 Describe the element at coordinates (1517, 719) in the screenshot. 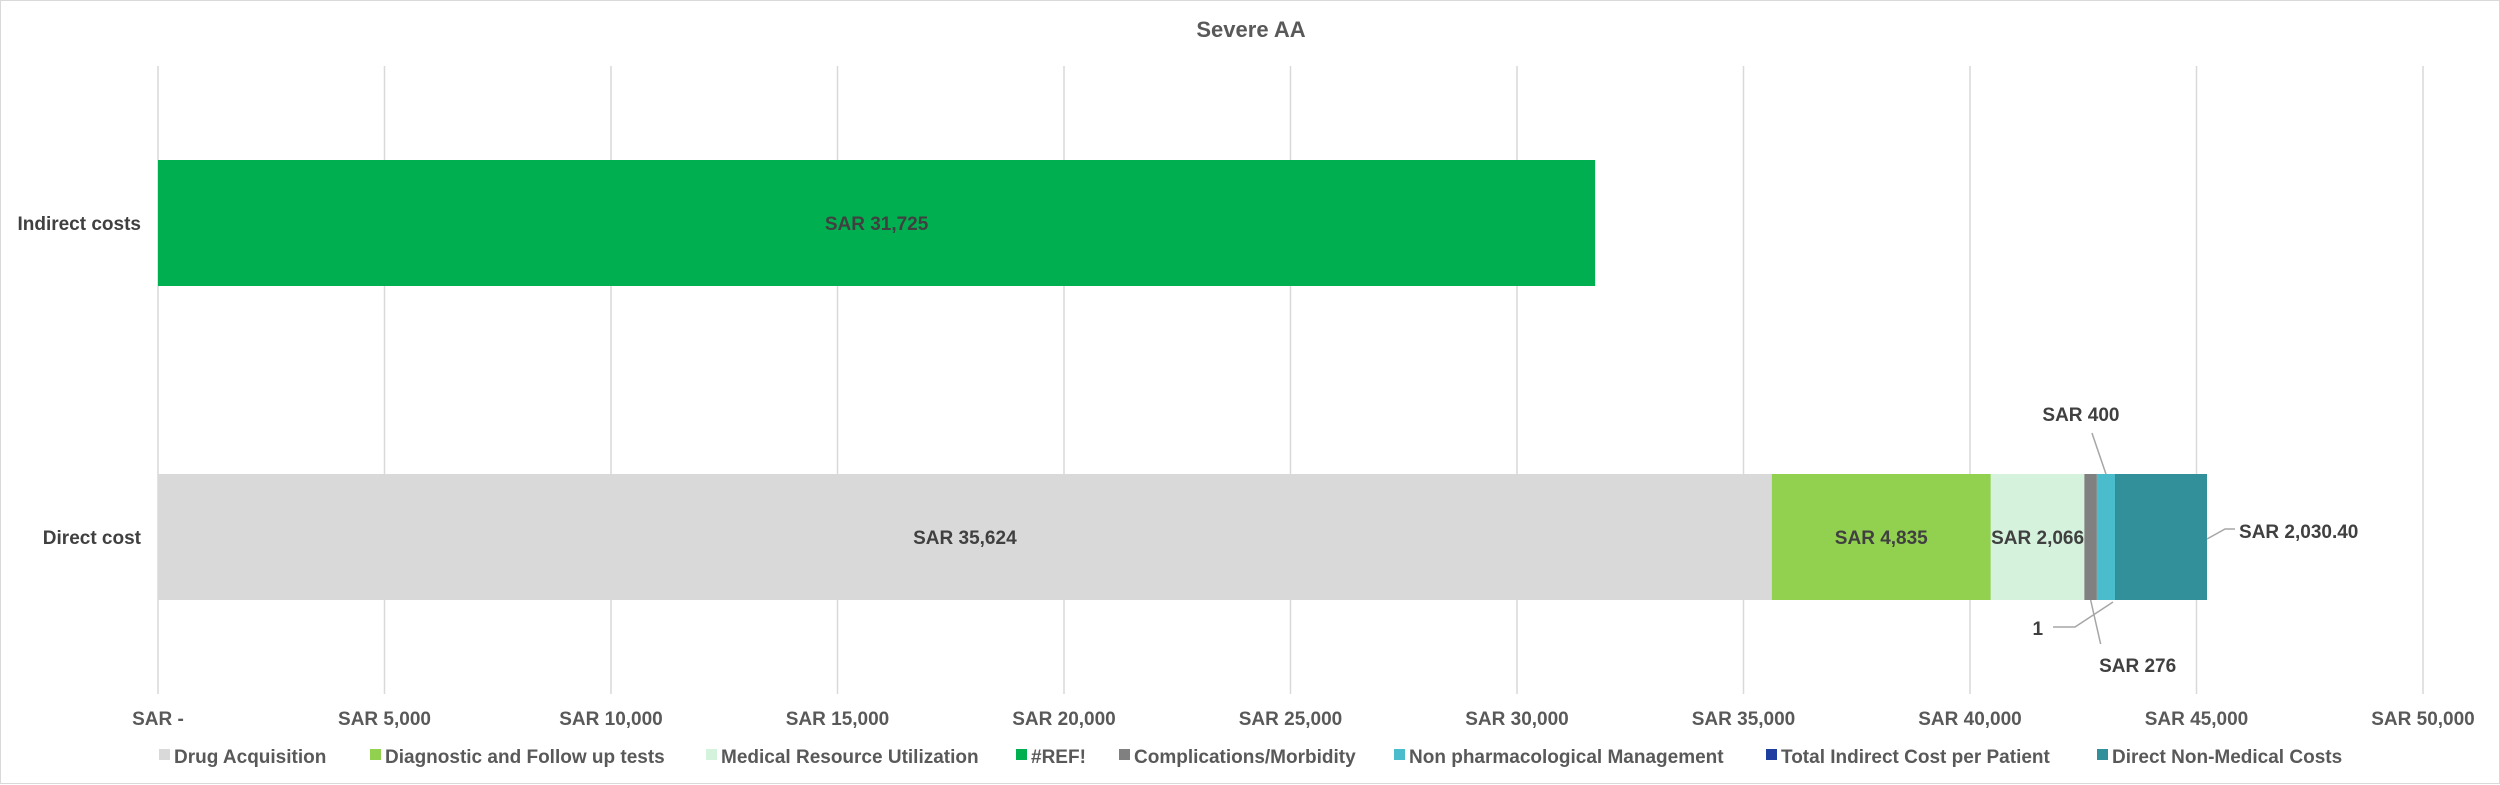

I see `x-tick-label: SAR 30,000` at that location.